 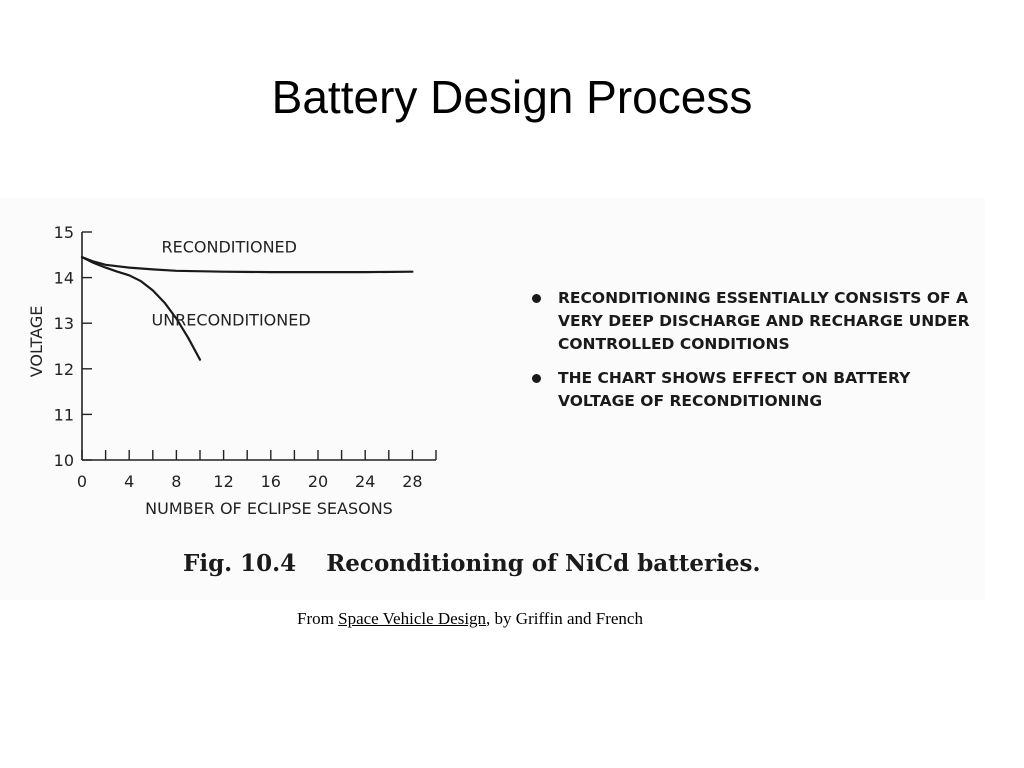 I want to click on y-tick-label: 12, so click(x=64, y=369).